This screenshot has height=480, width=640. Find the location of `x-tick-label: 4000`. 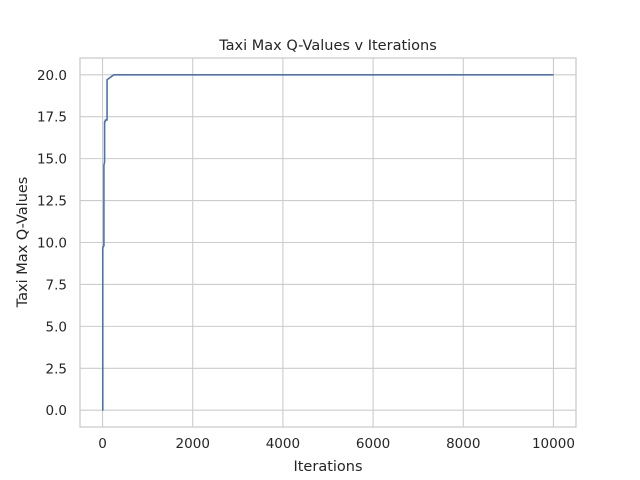

x-tick-label: 4000 is located at coordinates (283, 444).